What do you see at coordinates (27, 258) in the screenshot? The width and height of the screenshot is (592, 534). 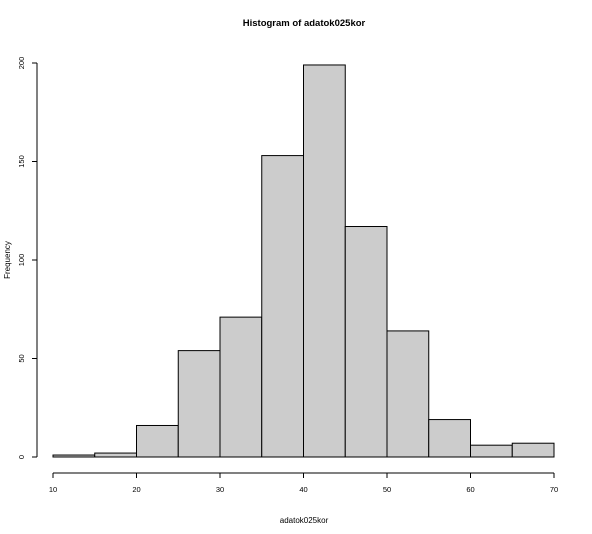 I see `y-axis: 0 50 100 150 200` at bounding box center [27, 258].